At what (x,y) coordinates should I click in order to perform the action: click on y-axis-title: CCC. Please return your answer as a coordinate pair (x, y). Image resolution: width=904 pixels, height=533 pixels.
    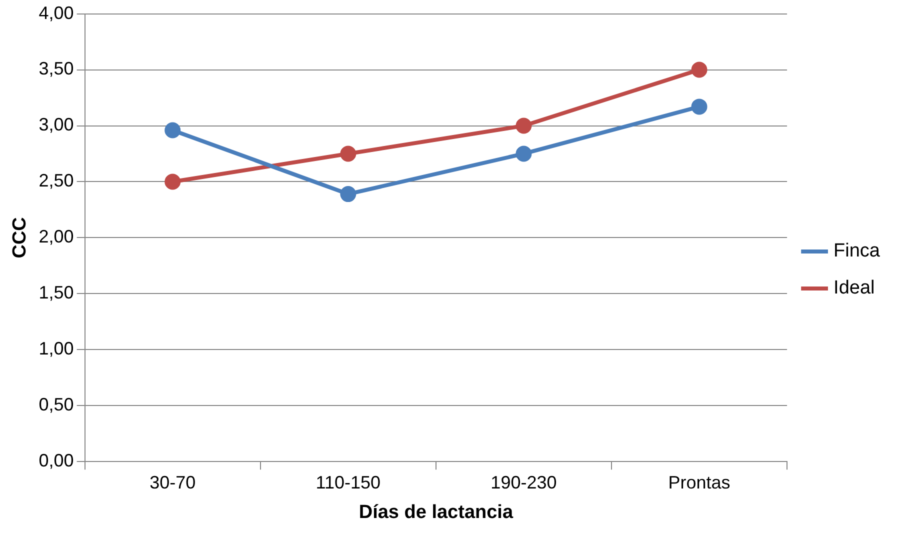
    Looking at the image, I should click on (20, 237).